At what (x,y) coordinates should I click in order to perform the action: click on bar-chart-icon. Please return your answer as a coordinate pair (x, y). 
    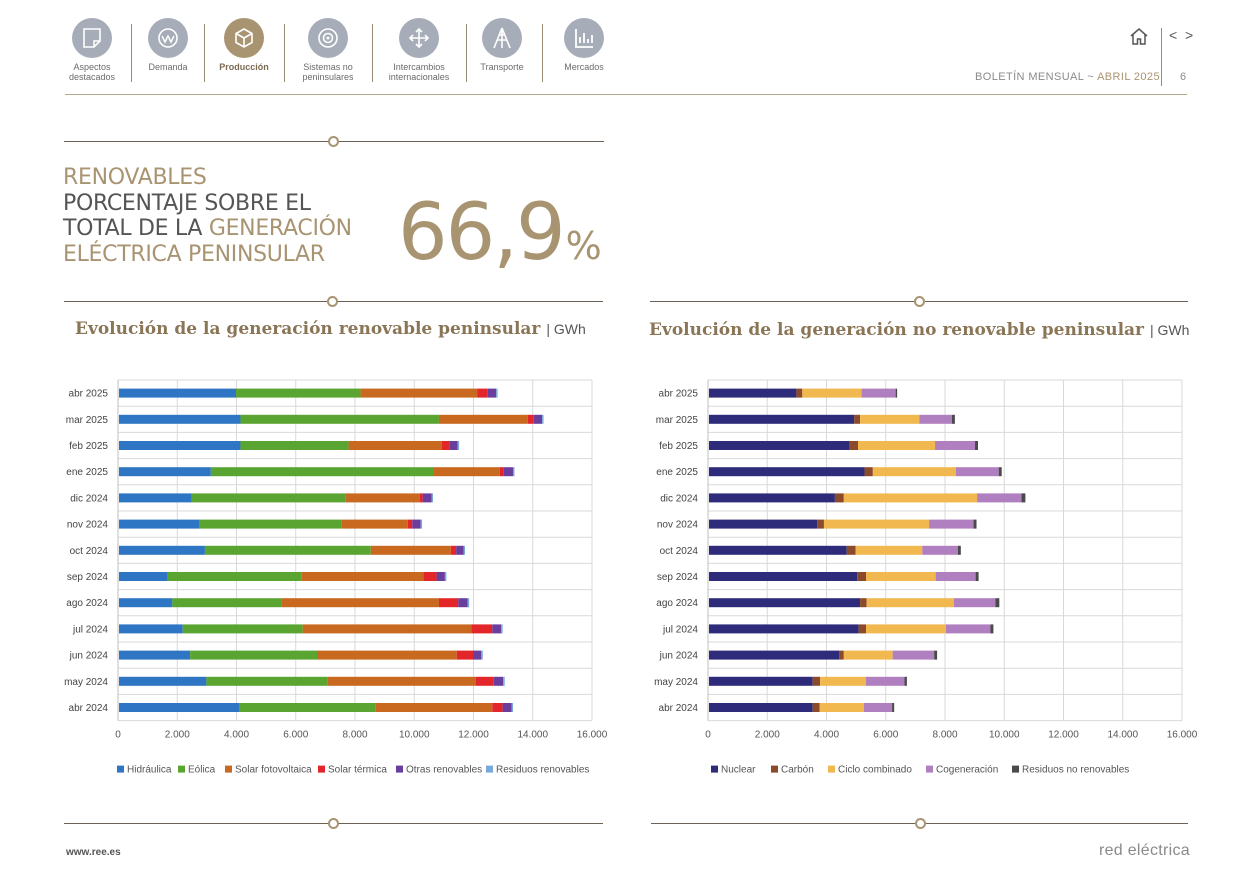
    Looking at the image, I should click on (584, 38).